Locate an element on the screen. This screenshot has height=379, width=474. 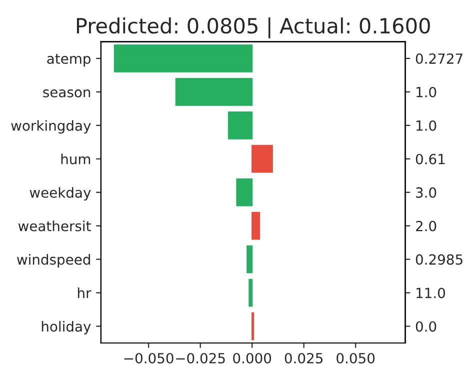
y2-tick-label: 3.0 is located at coordinates (426, 192).